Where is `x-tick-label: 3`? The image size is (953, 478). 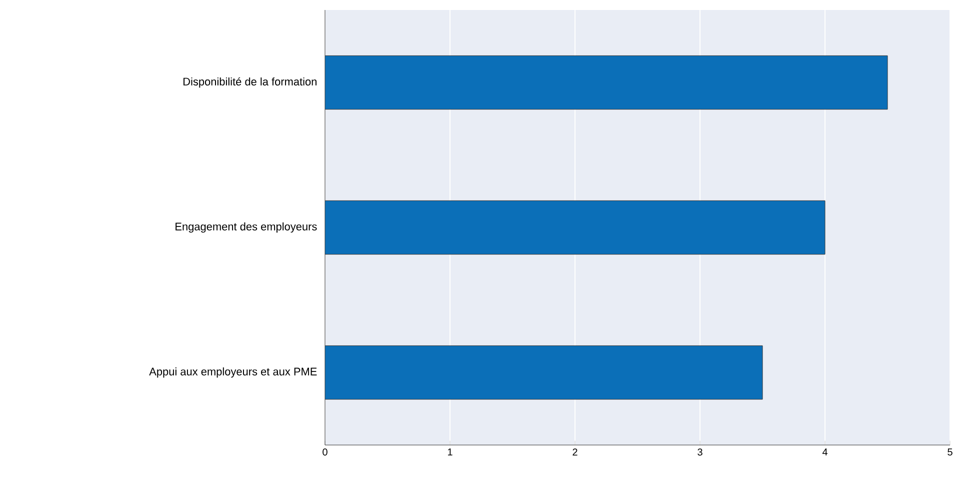 x-tick-label: 3 is located at coordinates (700, 452).